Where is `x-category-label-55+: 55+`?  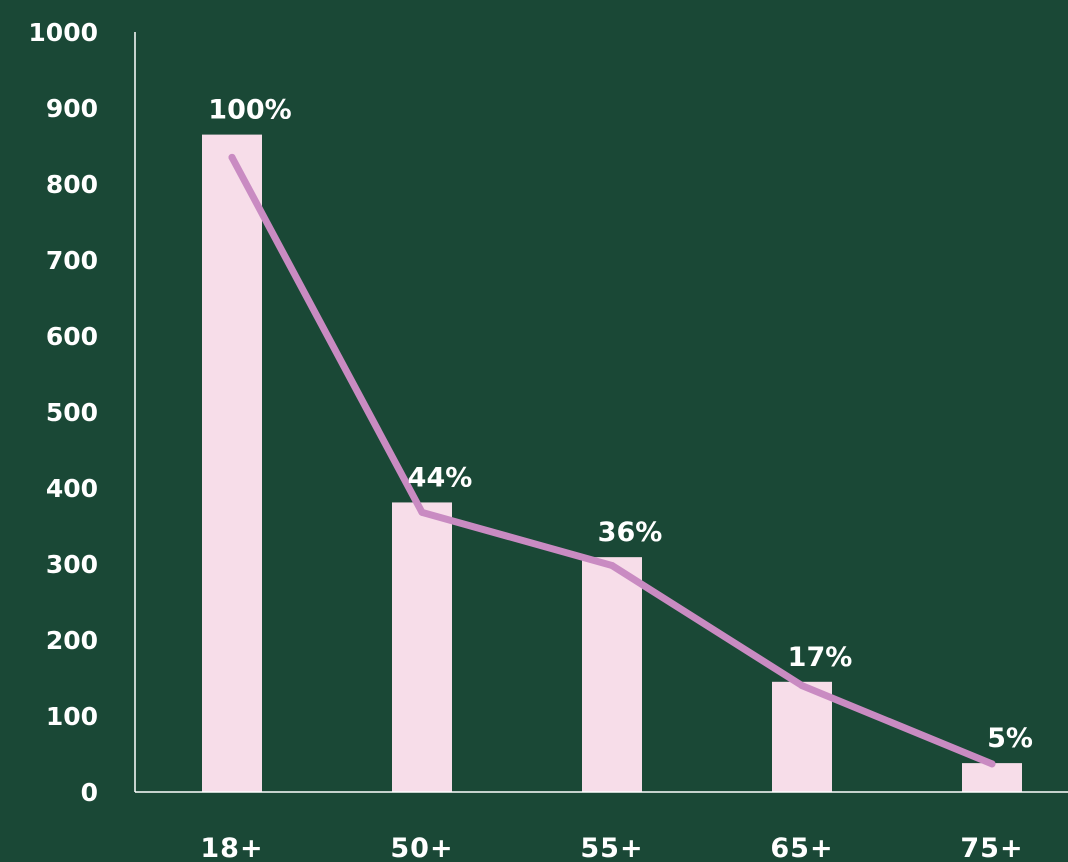
x-category-label-55+: 55+ is located at coordinates (611, 847).